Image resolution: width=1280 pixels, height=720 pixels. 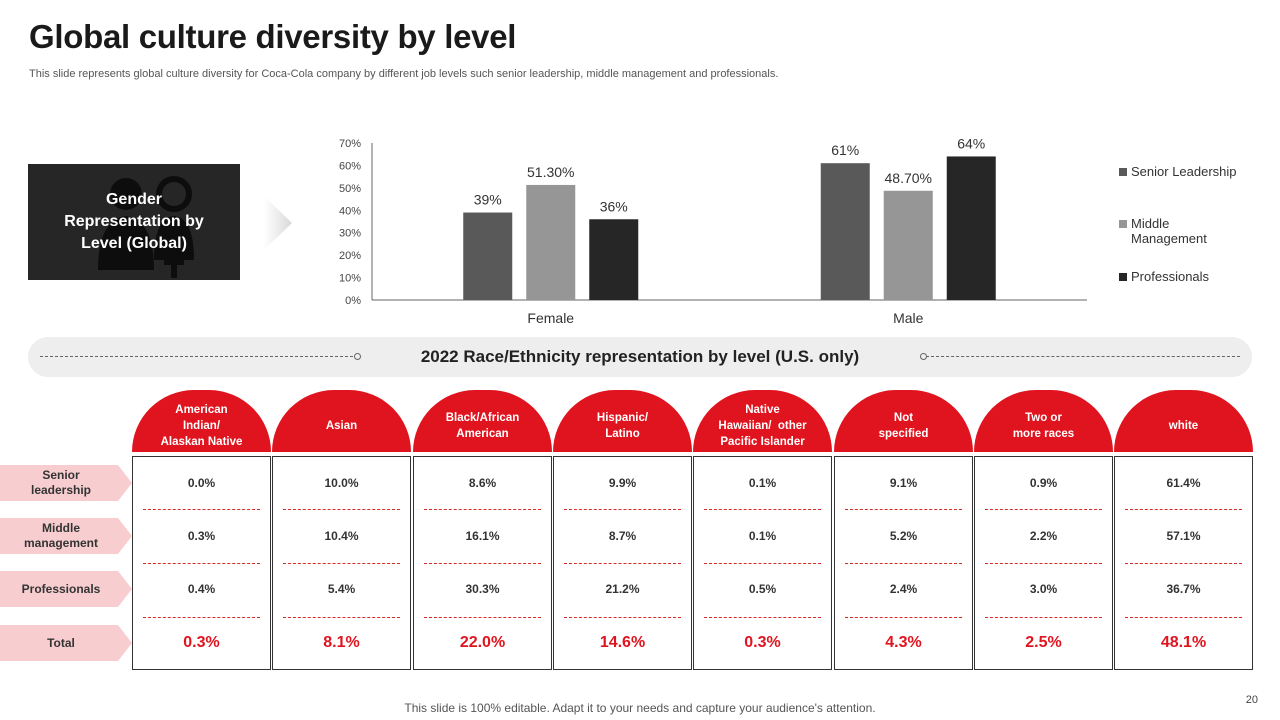 What do you see at coordinates (201, 442) in the screenshot?
I see `header-text-line: Alaskan Native` at bounding box center [201, 442].